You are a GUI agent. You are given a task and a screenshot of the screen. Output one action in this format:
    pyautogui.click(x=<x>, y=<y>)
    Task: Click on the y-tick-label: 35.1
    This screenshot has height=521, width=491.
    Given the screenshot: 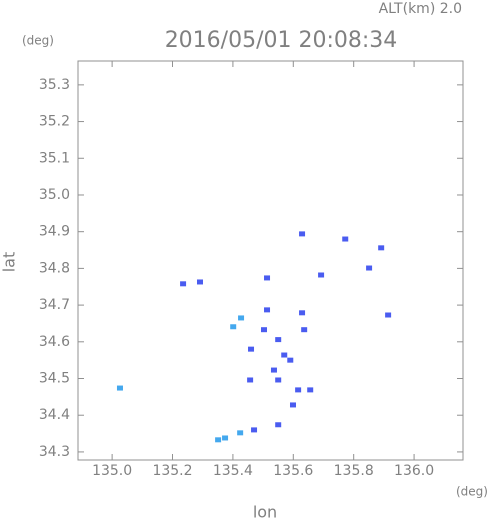 What is the action you would take?
    pyautogui.click(x=54, y=158)
    